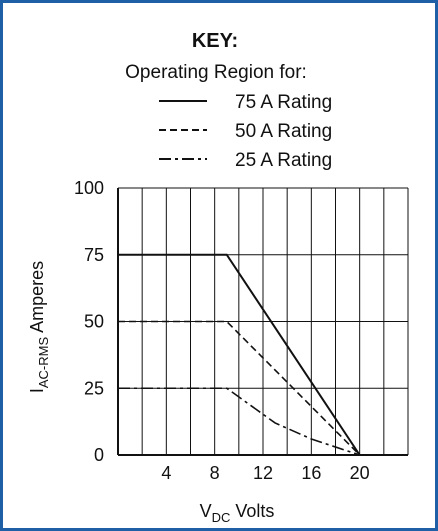  I want to click on x-tick-label: 4, so click(166, 473).